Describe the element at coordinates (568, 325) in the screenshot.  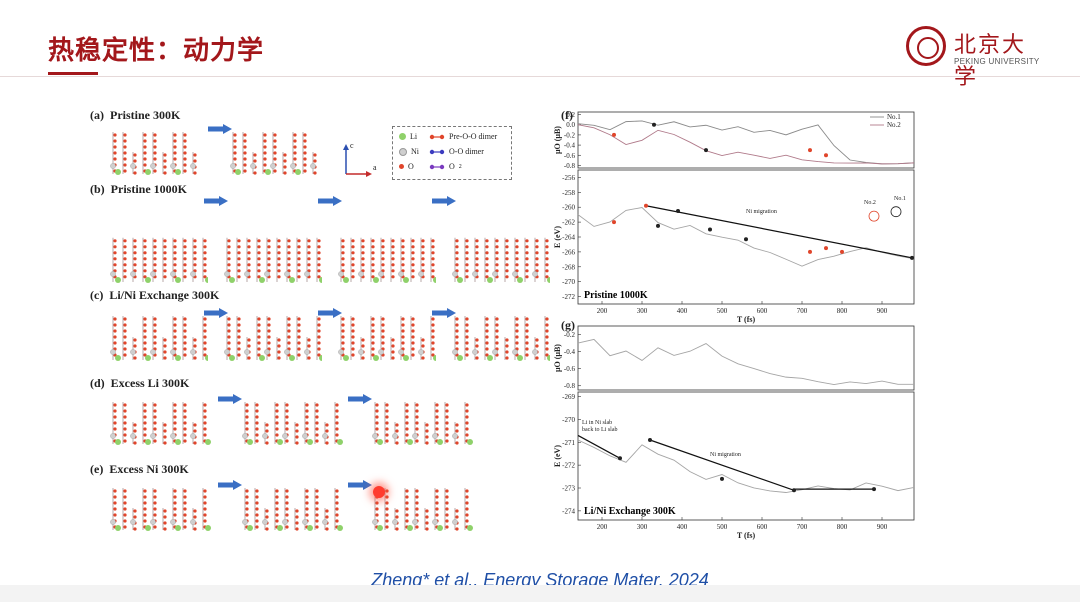
I see `panel-g-label: (g)` at that location.